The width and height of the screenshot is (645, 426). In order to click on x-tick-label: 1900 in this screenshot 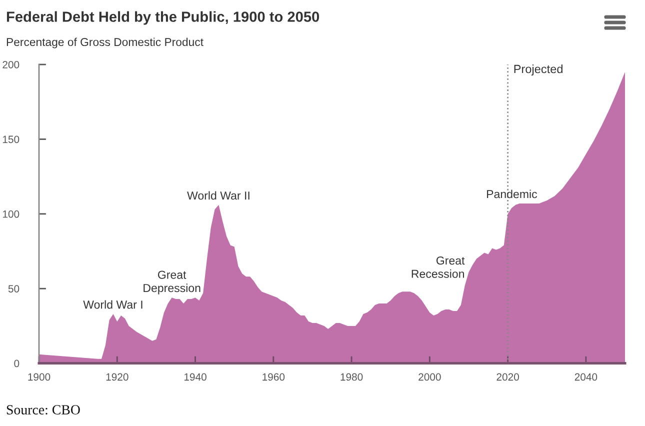, I will do `click(39, 377)`.